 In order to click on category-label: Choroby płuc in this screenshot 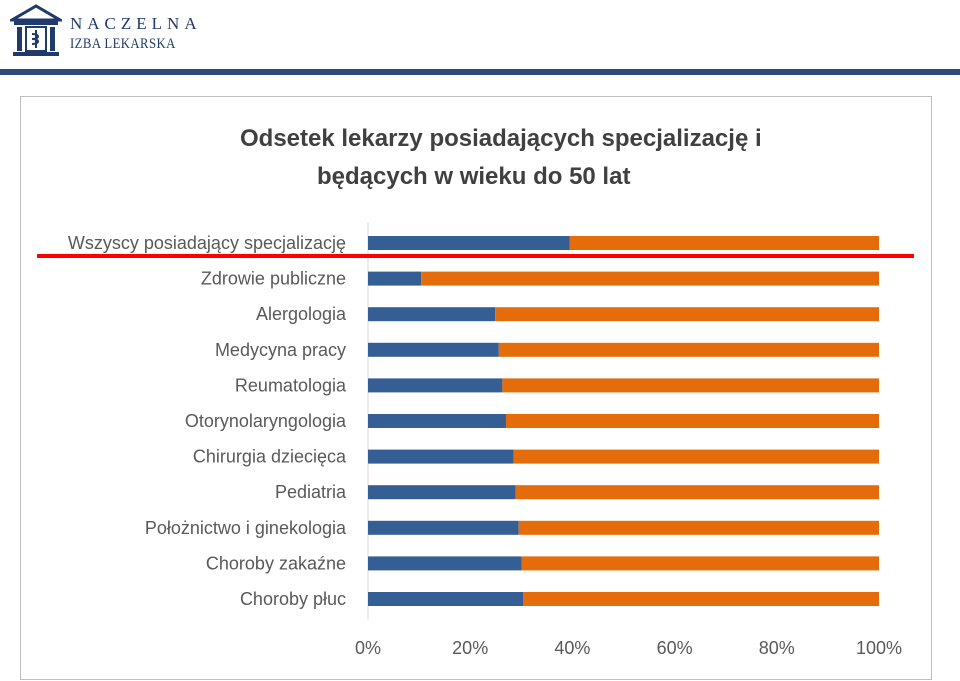, I will do `click(293, 599)`.